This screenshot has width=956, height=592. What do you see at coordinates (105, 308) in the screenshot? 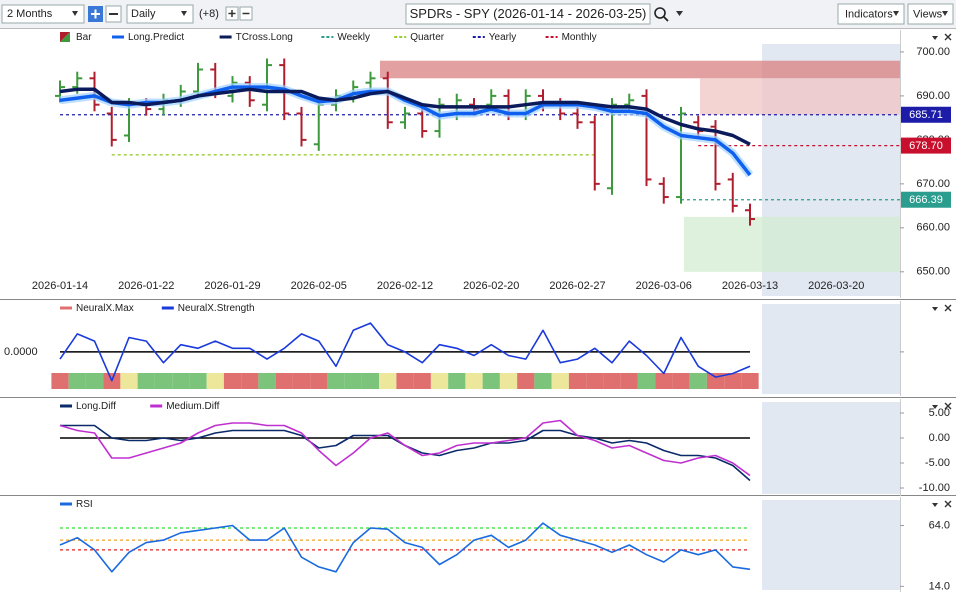
I see `legend-label: NeuralX.Max` at bounding box center [105, 308].